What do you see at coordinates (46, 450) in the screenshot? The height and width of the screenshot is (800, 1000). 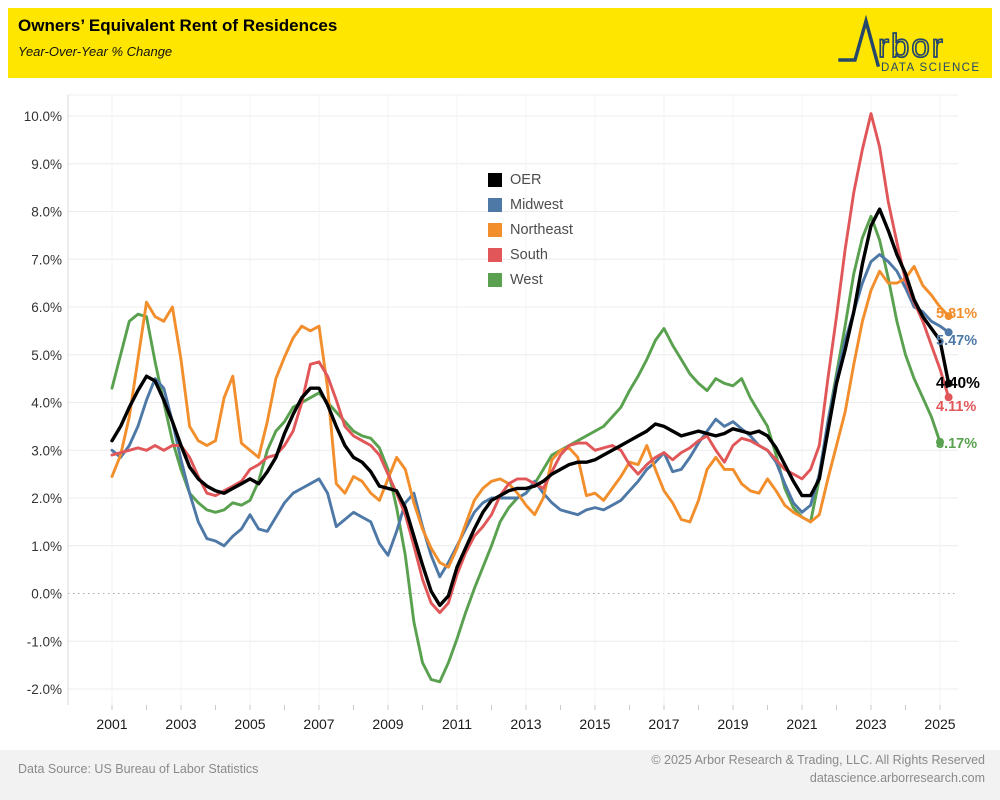 I see `y-tick-label: 3.0%` at bounding box center [46, 450].